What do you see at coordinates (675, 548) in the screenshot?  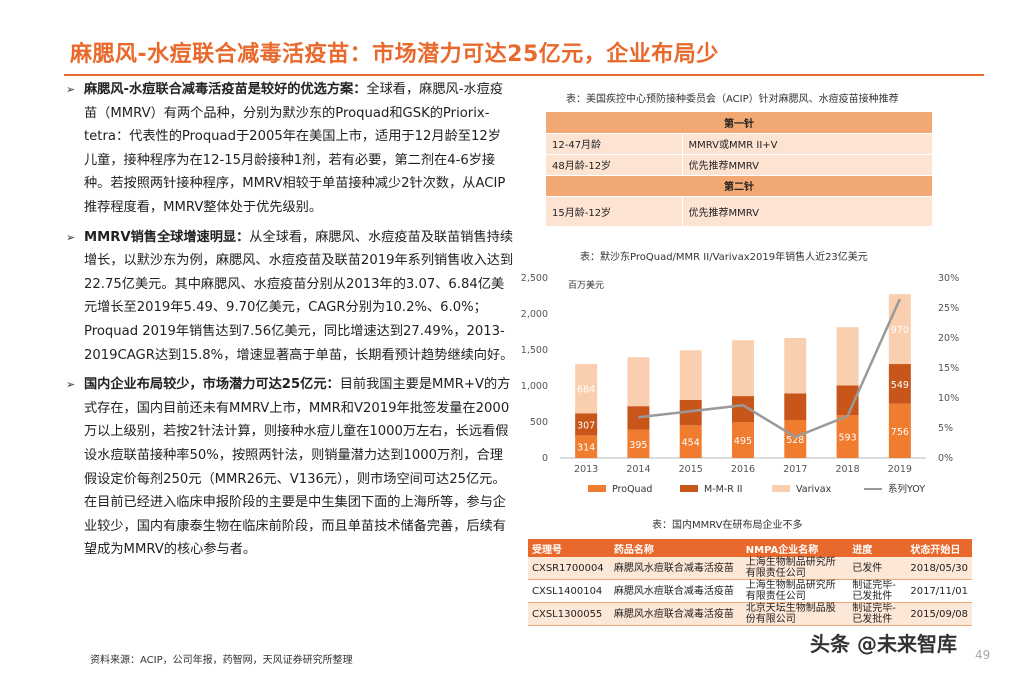 I see `header-cell: 药品名称` at bounding box center [675, 548].